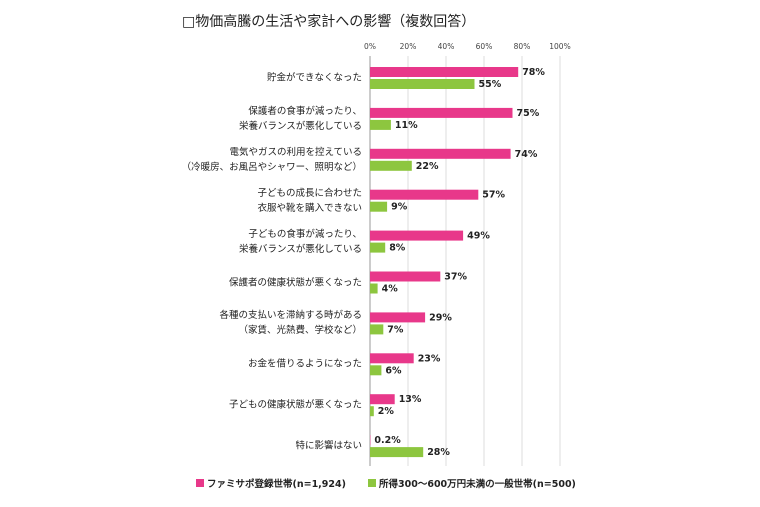 Image resolution: width=760 pixels, height=507 pixels. I want to click on x-tick-label: 40%, so click(446, 46).